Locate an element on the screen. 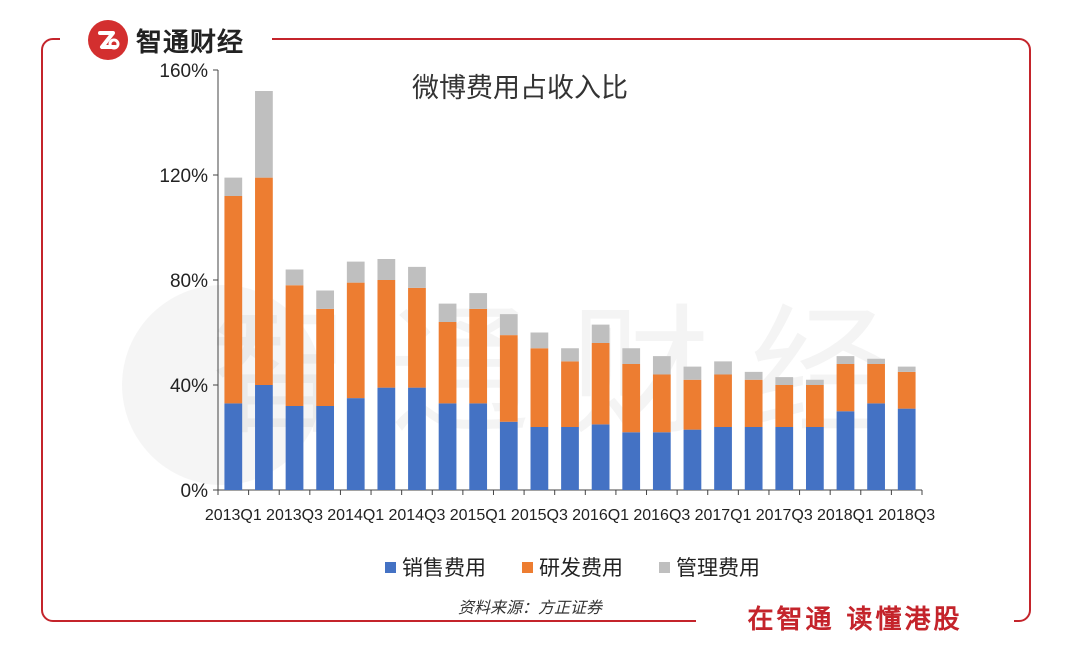 The width and height of the screenshot is (1080, 647). footer-gap is located at coordinates (855, 621).